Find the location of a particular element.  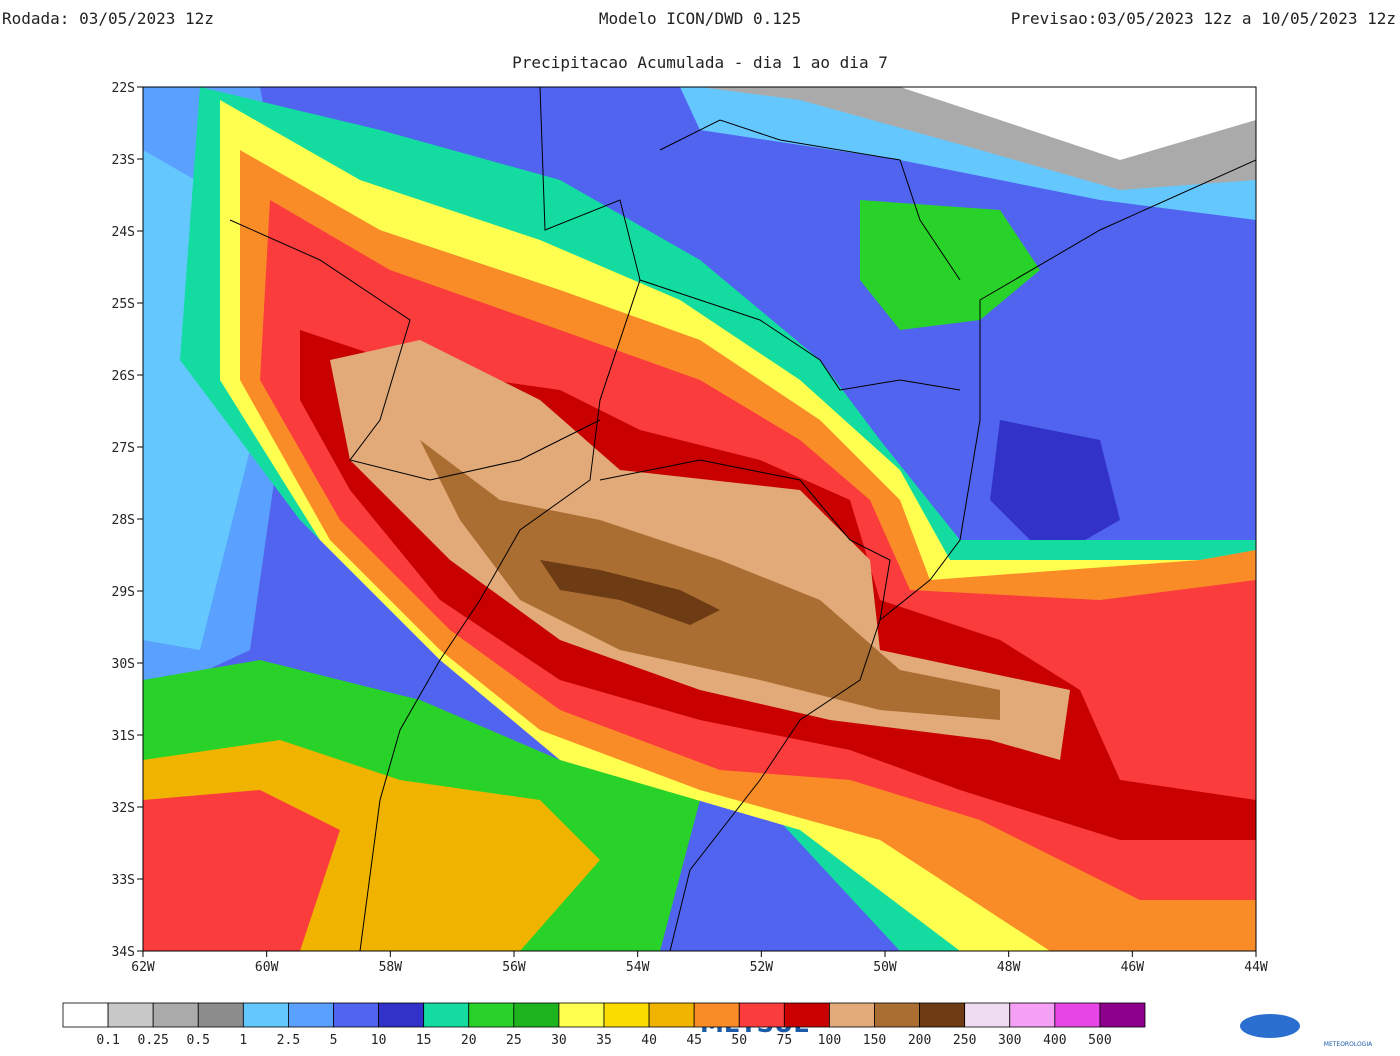

colorbar-label: 2.5 is located at coordinates (288, 1040).